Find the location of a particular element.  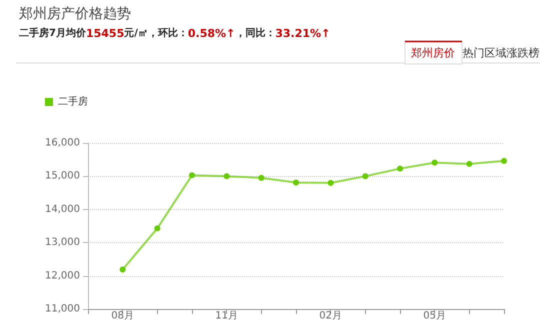

chart-subtitle: 二手房7月均价15455元/㎡，环比：0.58%↑，同比：33.21%↑ is located at coordinates (174, 33).